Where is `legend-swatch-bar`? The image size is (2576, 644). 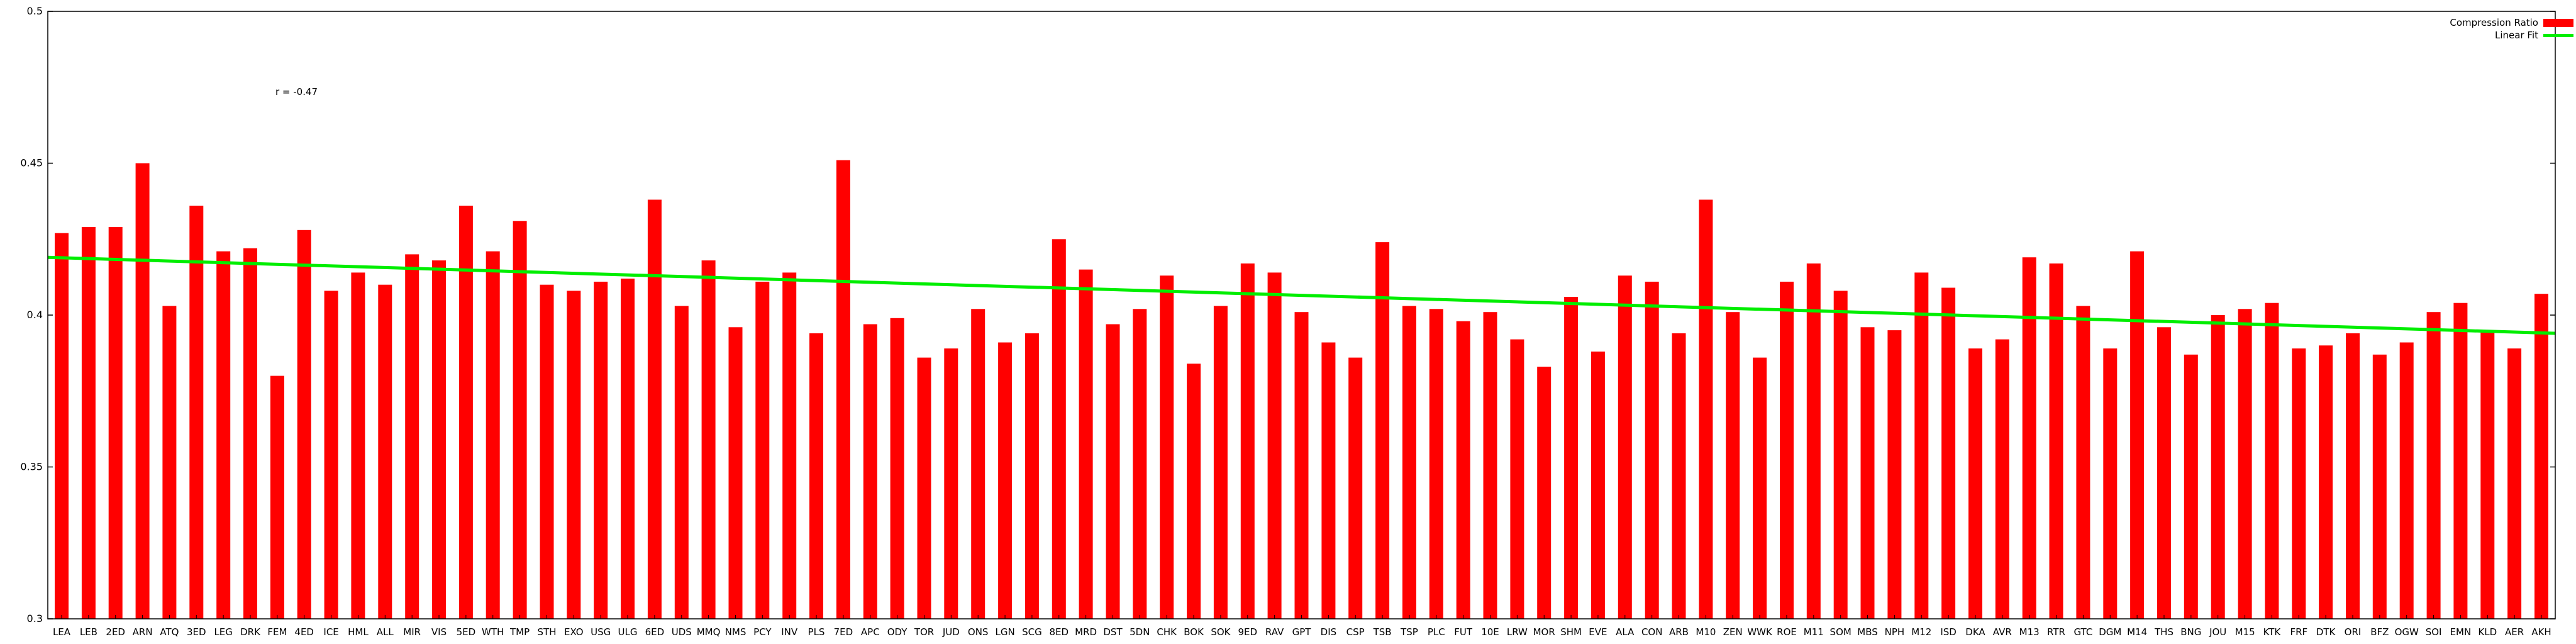 legend-swatch-bar is located at coordinates (2558, 22).